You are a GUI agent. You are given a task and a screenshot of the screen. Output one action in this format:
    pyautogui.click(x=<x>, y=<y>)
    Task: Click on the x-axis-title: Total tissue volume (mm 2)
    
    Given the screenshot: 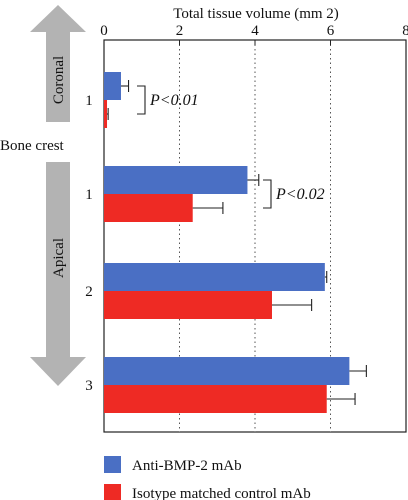 What is the action you would take?
    pyautogui.click(x=256, y=14)
    